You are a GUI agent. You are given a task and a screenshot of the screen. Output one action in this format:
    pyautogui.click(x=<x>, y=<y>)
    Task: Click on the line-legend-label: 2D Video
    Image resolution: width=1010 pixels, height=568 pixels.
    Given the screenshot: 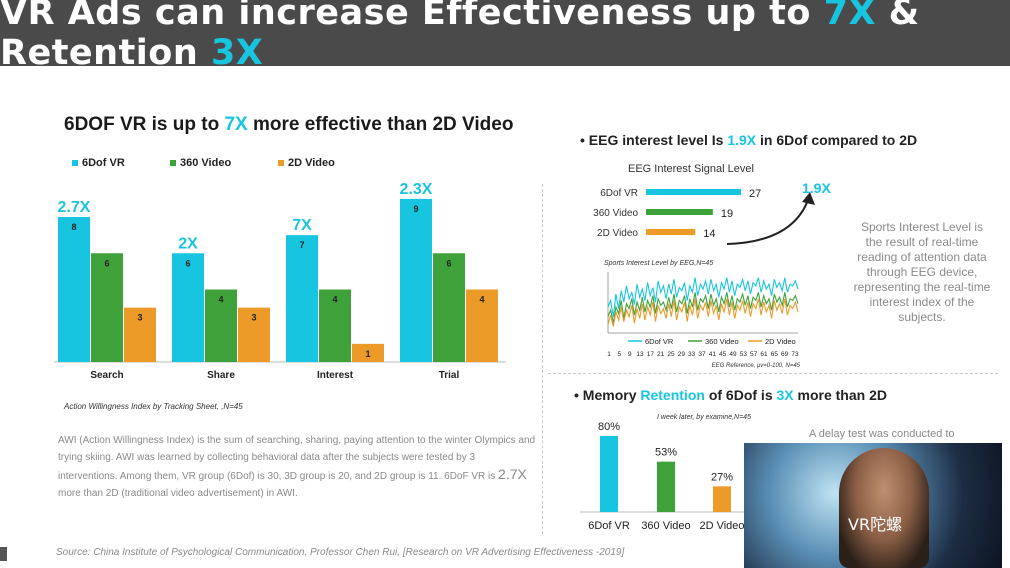 What is the action you would take?
    pyautogui.click(x=780, y=341)
    